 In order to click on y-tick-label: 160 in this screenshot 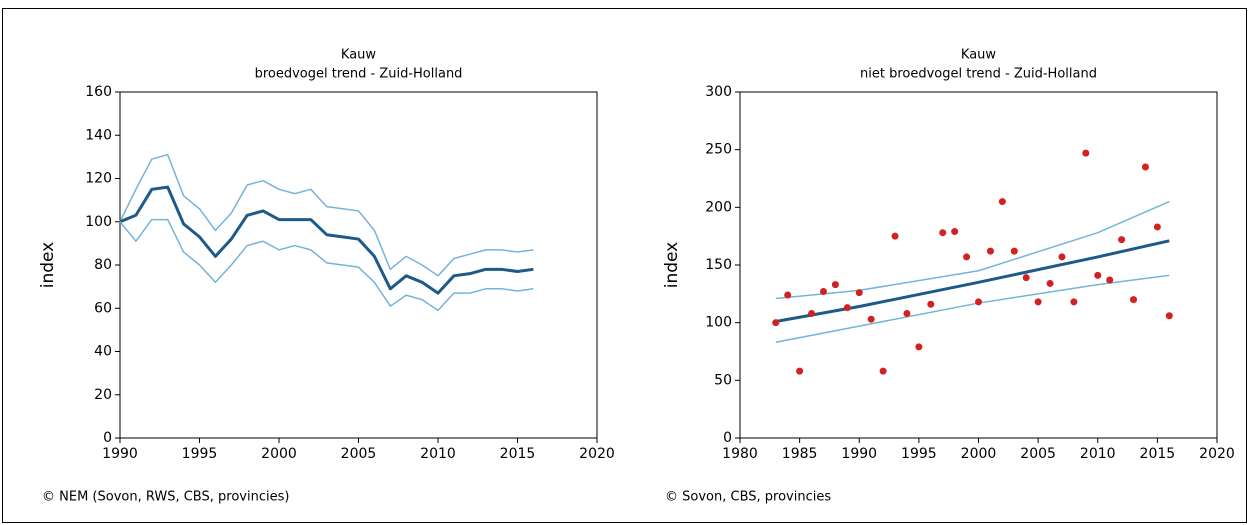, I will do `click(98, 92)`.